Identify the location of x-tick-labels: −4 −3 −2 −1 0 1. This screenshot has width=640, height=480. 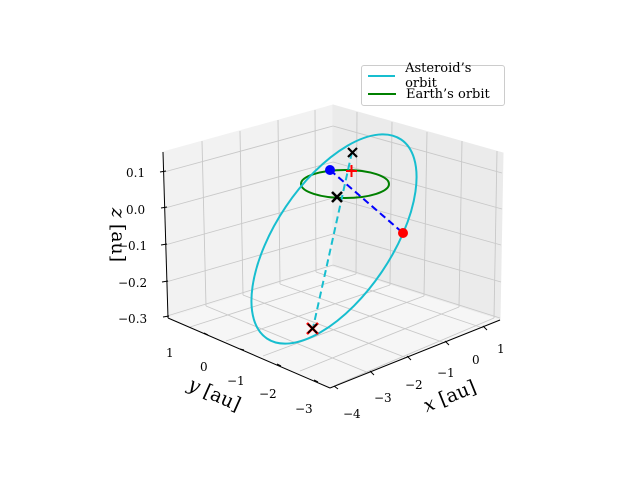
(424, 381).